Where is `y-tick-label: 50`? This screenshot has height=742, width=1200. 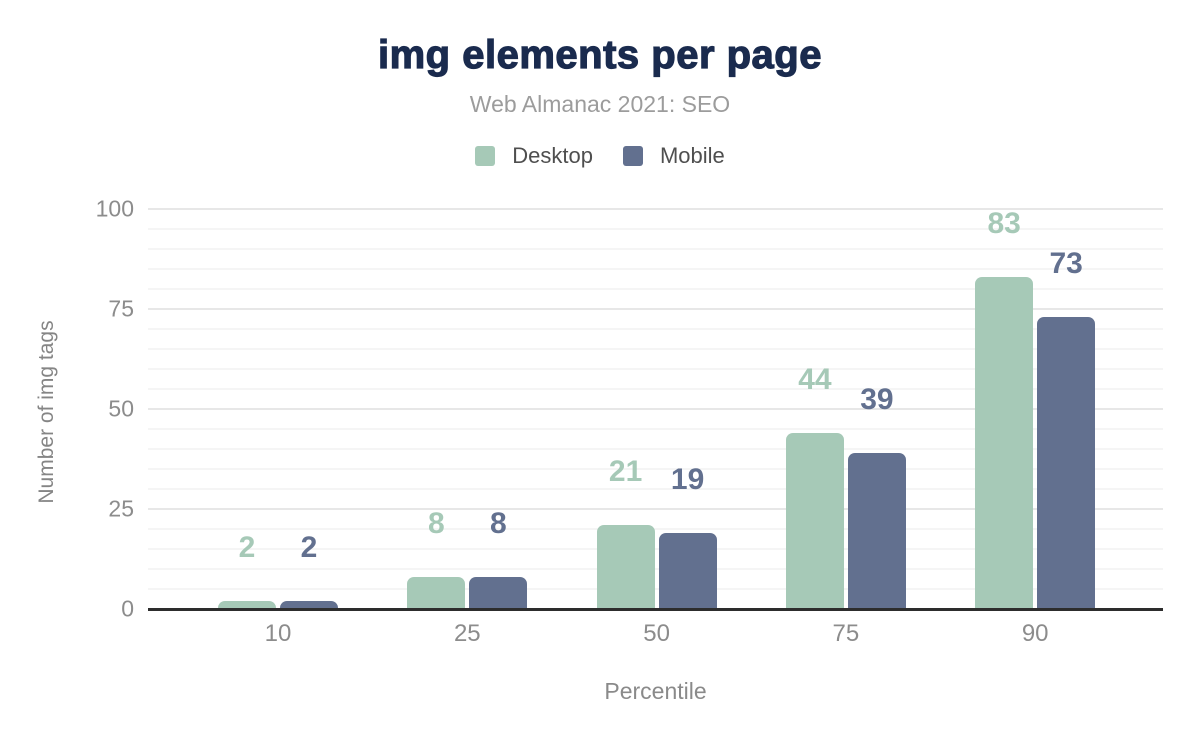 y-tick-label: 50 is located at coordinates (121, 408).